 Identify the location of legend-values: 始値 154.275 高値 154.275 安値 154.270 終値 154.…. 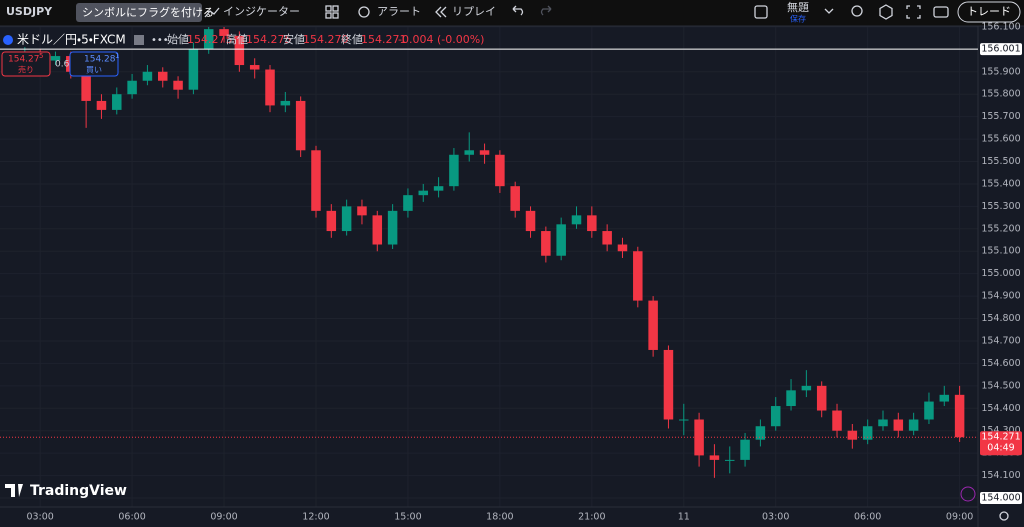
(325, 39).